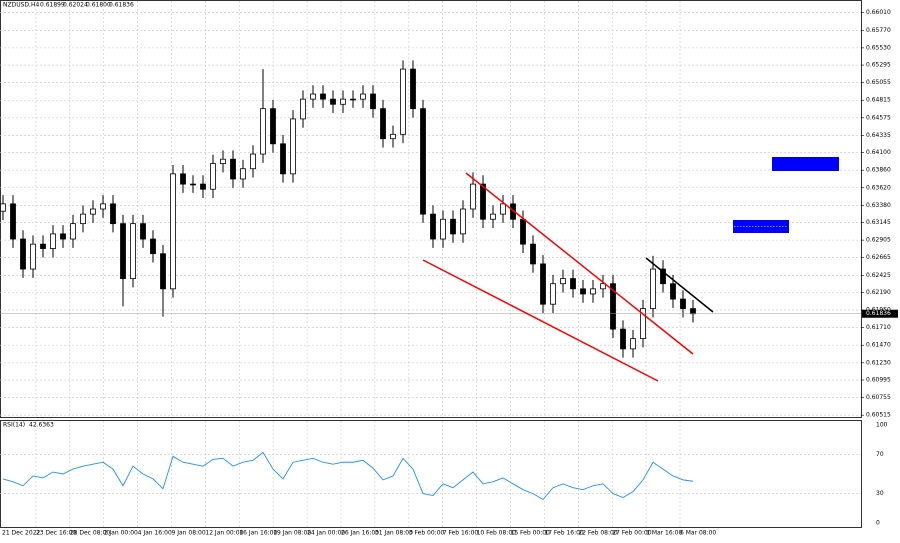 Image resolution: width=900 pixels, height=543 pixels. I want to click on x-tick-label: 16 Jan 16:00, so click(258, 533).